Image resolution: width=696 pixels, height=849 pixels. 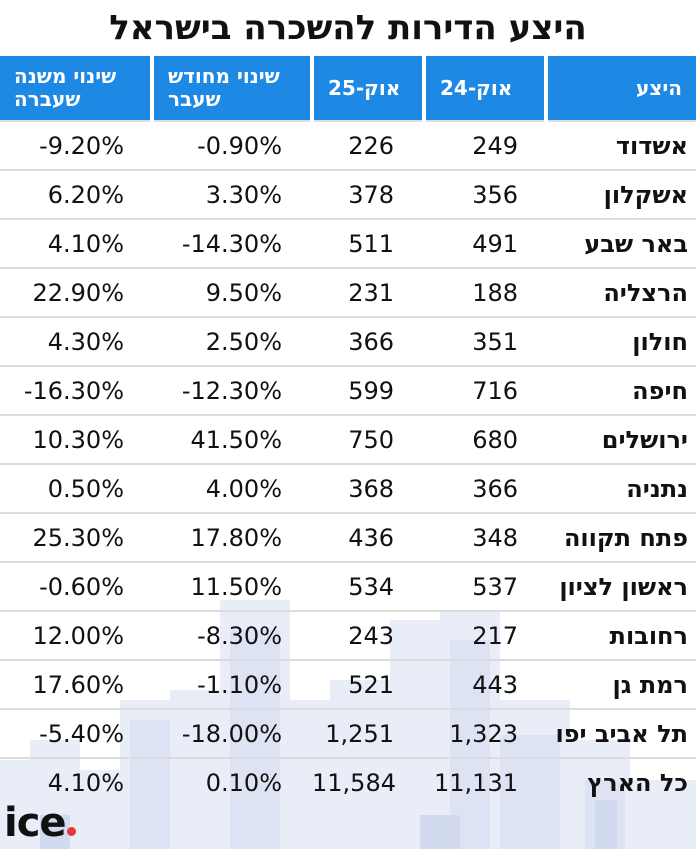 What do you see at coordinates (621, 194) in the screenshot?
I see `cell-city: אשקלון` at bounding box center [621, 194].